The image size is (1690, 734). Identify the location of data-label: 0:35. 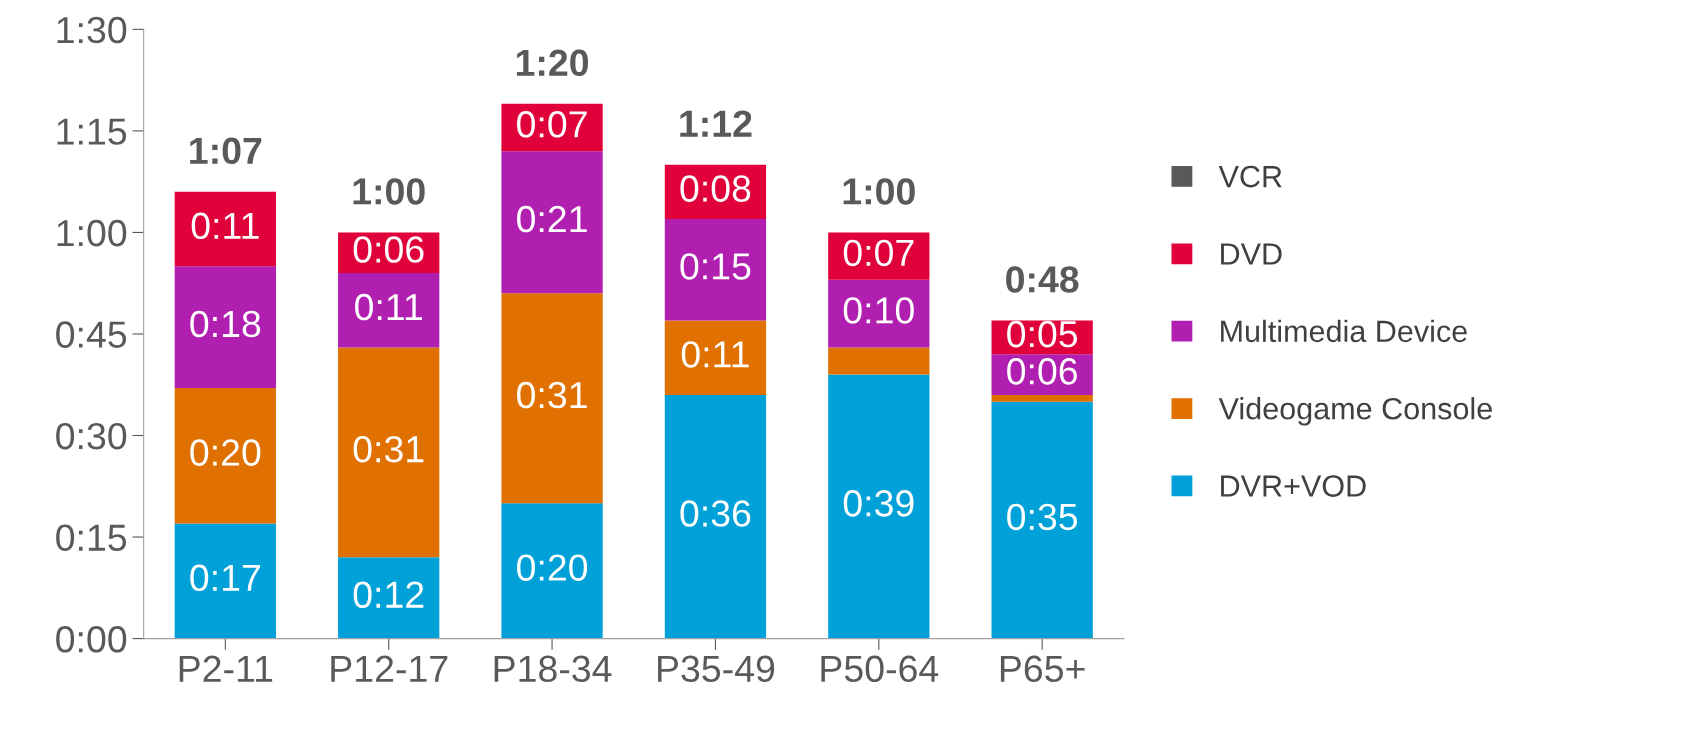
(1042, 517).